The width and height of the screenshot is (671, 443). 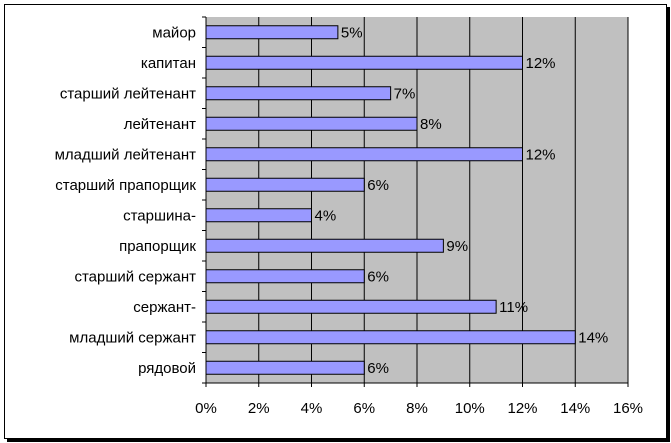 I want to click on data-label: 4%, so click(x=326, y=215).